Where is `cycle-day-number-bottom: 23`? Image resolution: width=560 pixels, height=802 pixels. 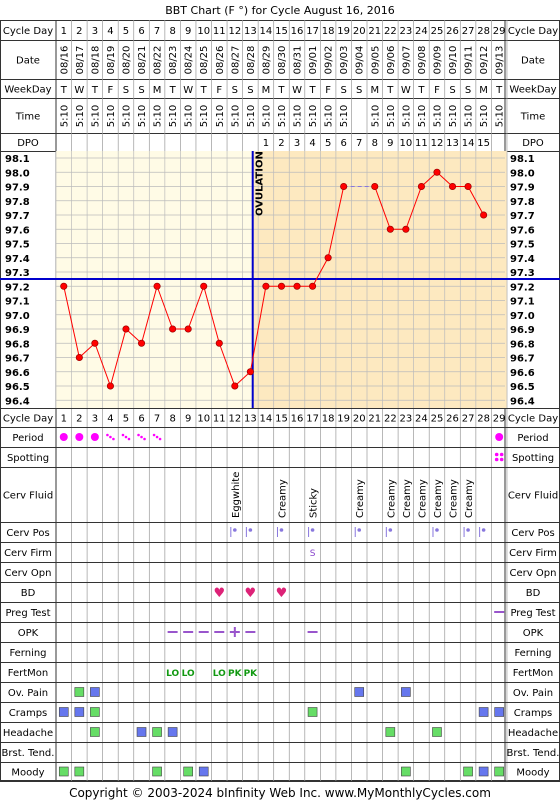 cycle-day-number-bottom: 23 is located at coordinates (406, 419).